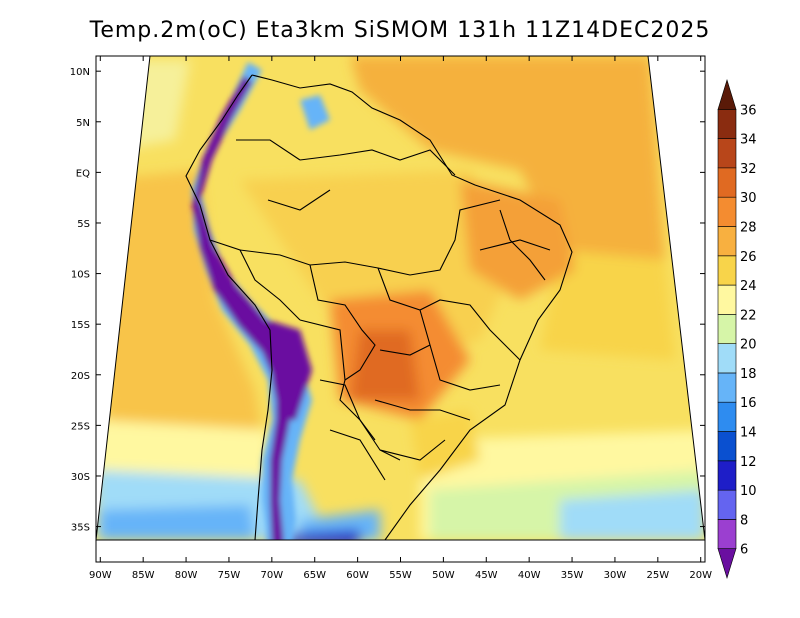  What do you see at coordinates (486, 575) in the screenshot?
I see `lon-label: 45W` at bounding box center [486, 575].